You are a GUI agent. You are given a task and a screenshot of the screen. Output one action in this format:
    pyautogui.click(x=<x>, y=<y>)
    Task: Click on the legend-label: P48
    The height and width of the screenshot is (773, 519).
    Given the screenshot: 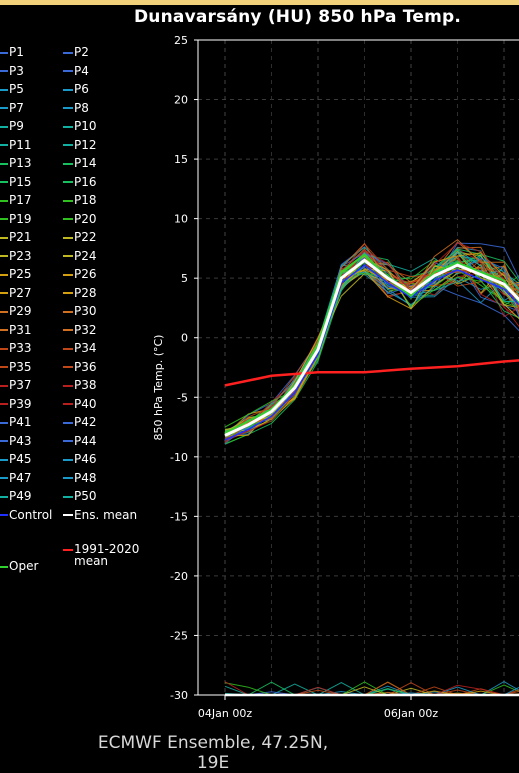 What is the action you would take?
    pyautogui.click(x=85, y=477)
    